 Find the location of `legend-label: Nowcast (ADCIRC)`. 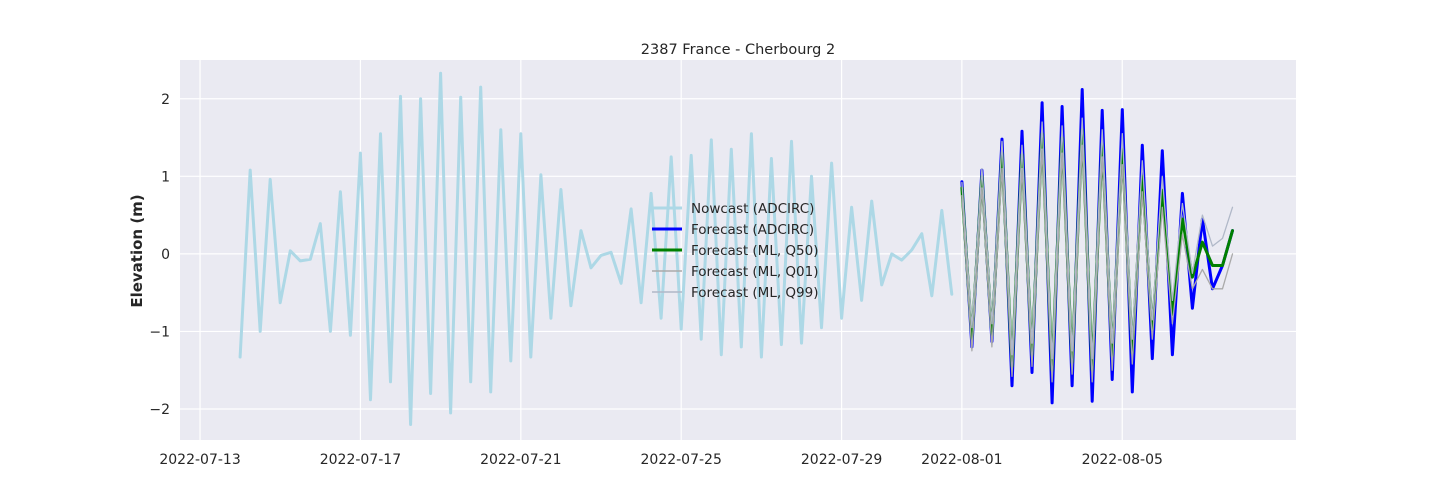

legend-label: Nowcast (ADCIRC) is located at coordinates (752, 209).